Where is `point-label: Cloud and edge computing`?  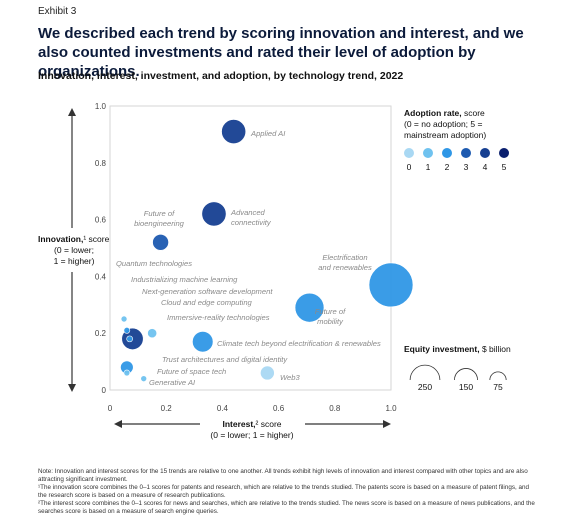 point-label: Cloud and edge computing is located at coordinates (207, 302).